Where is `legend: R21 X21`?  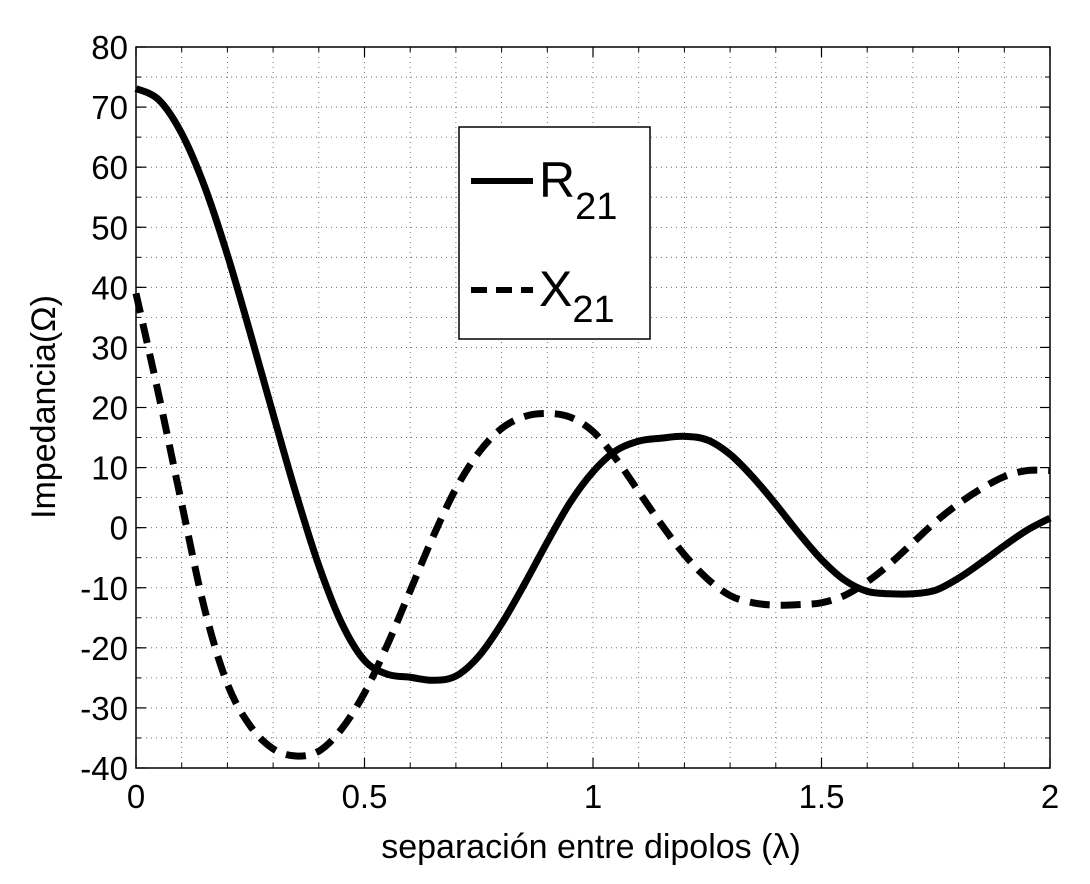
legend: R21 X21 is located at coordinates (554, 233).